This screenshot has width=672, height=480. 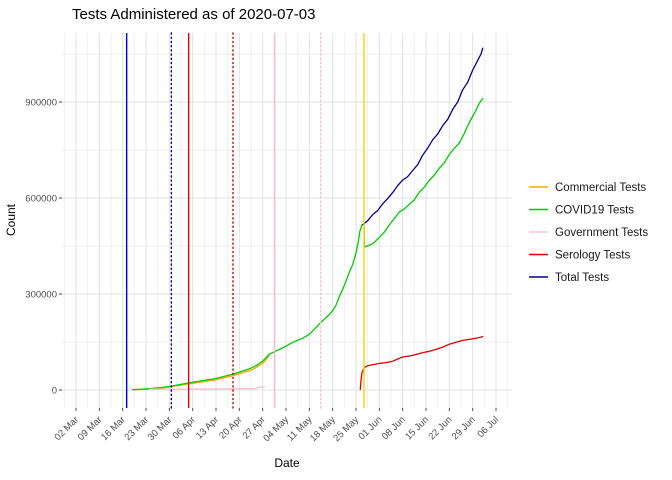 I want to click on x-tick-label: 16 Mar, so click(x=113, y=428).